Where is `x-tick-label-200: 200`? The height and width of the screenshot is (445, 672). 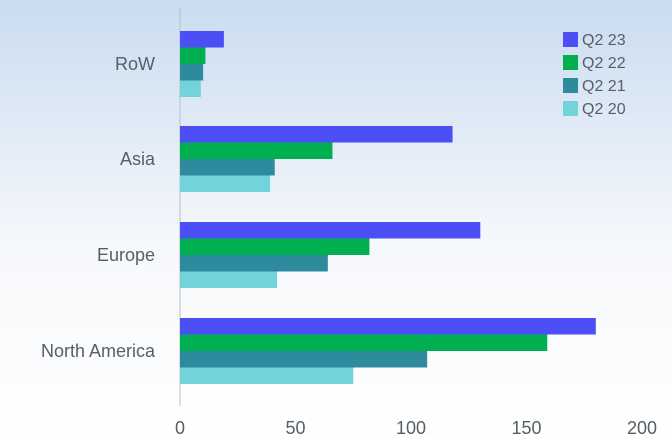
x-tick-label-200: 200 is located at coordinates (642, 428).